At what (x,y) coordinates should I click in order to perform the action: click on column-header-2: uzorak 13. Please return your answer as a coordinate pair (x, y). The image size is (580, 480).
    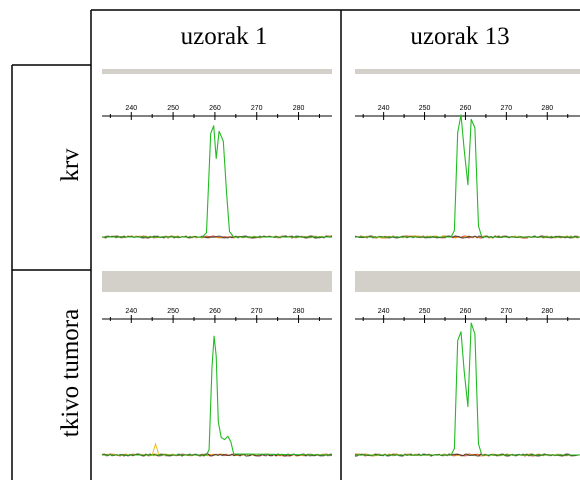
    Looking at the image, I should click on (459, 36).